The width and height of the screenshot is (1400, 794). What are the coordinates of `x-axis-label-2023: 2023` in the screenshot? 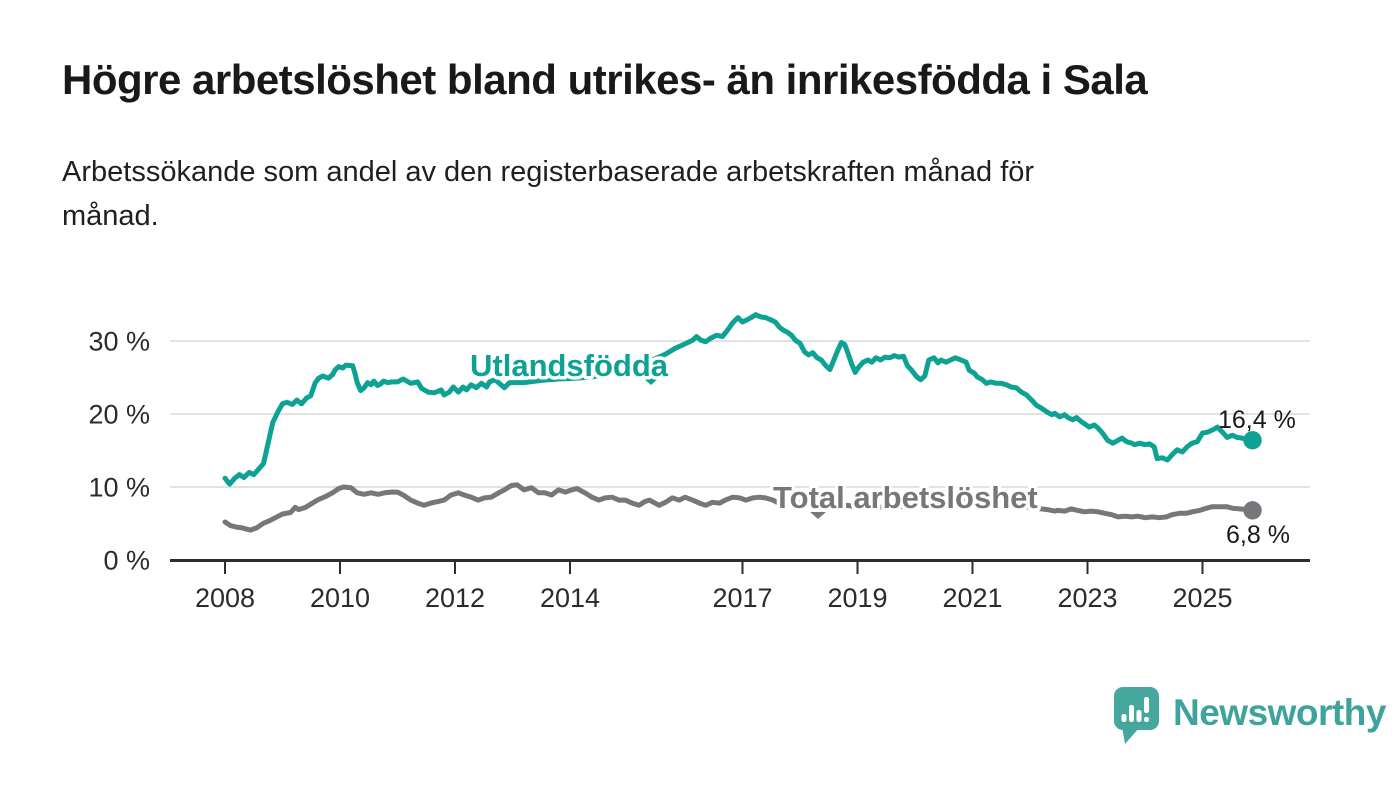 It's located at (1087, 598).